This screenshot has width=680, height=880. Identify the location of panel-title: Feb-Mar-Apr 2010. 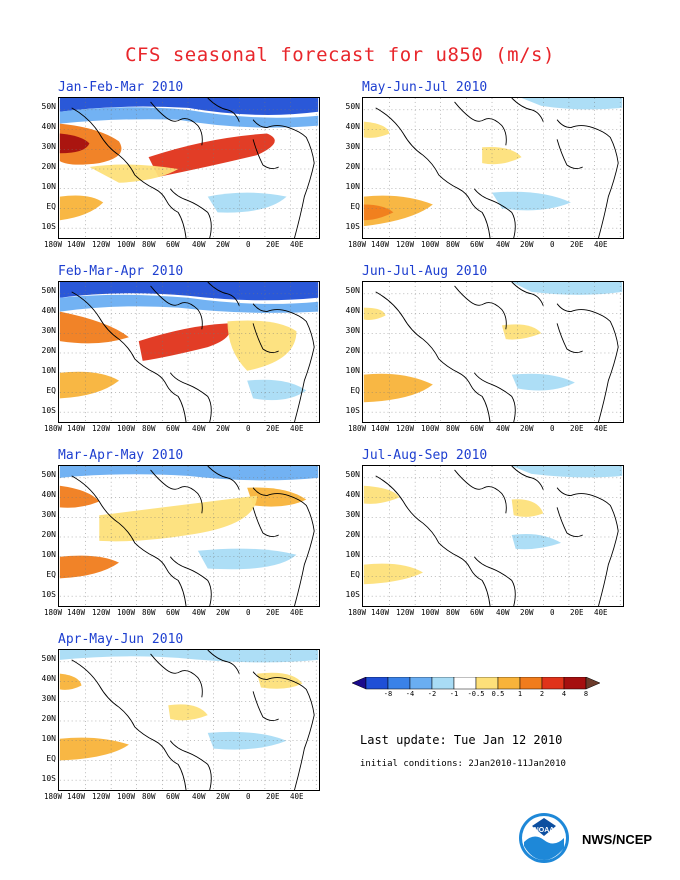
(121, 271).